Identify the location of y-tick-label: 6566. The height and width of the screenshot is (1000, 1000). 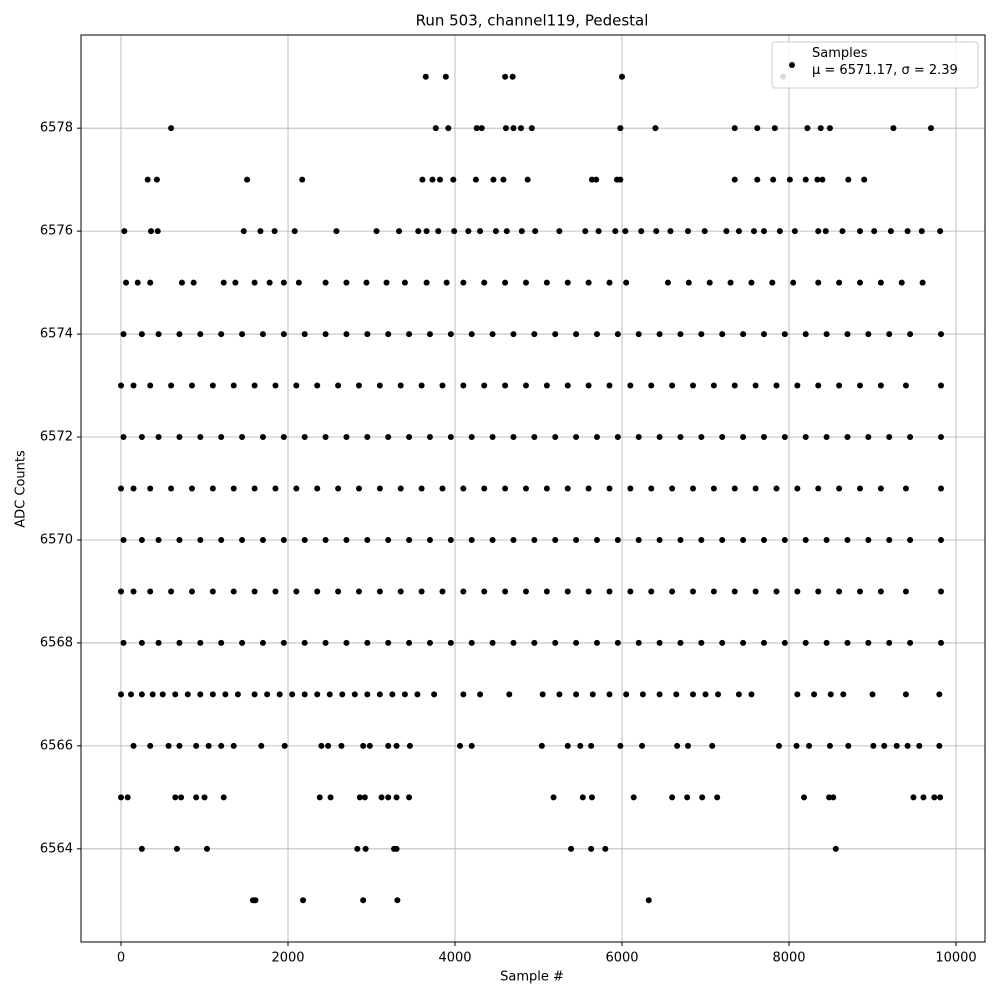
(56, 745).